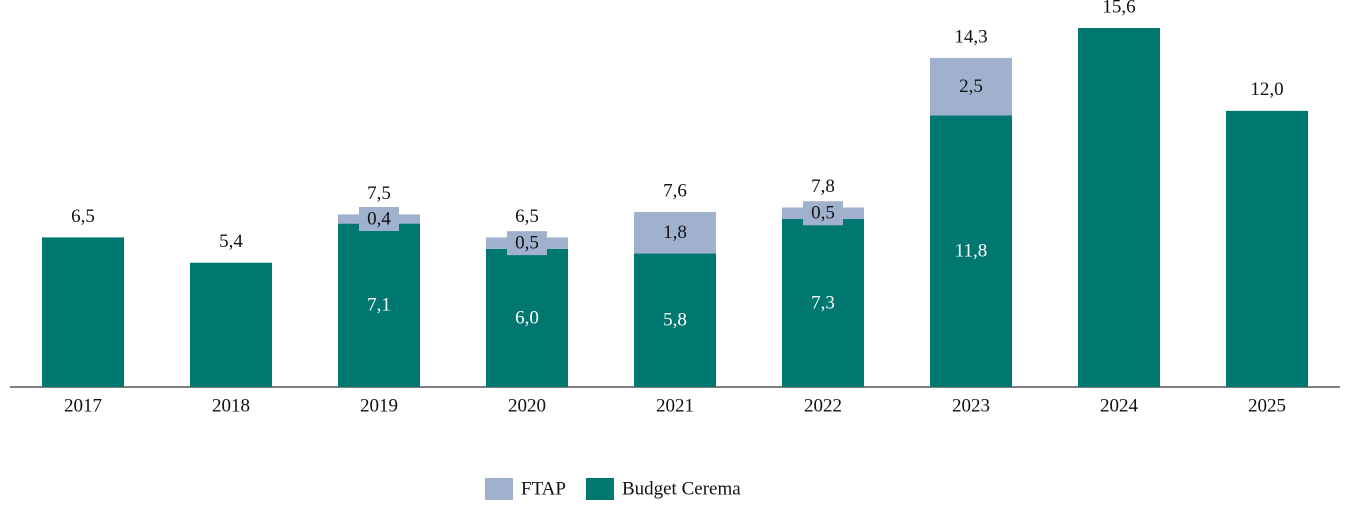  What do you see at coordinates (231, 241) in the screenshot?
I see `total-label: 5,4` at bounding box center [231, 241].